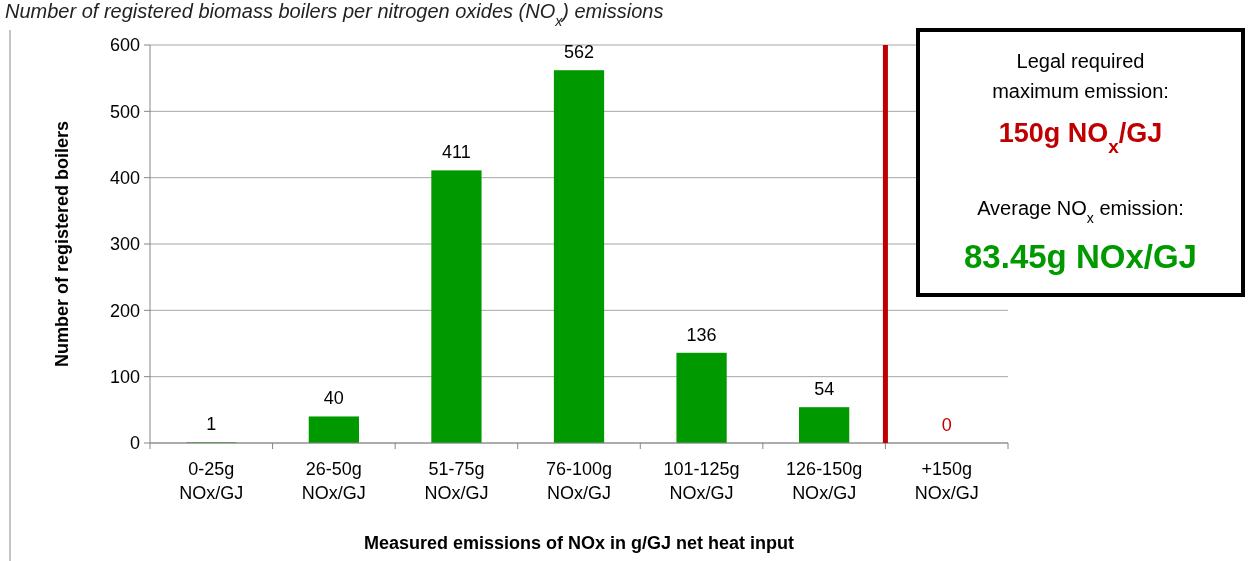 This screenshot has width=1251, height=561. Describe the element at coordinates (211, 424) in the screenshot. I see `data-label: 1` at that location.